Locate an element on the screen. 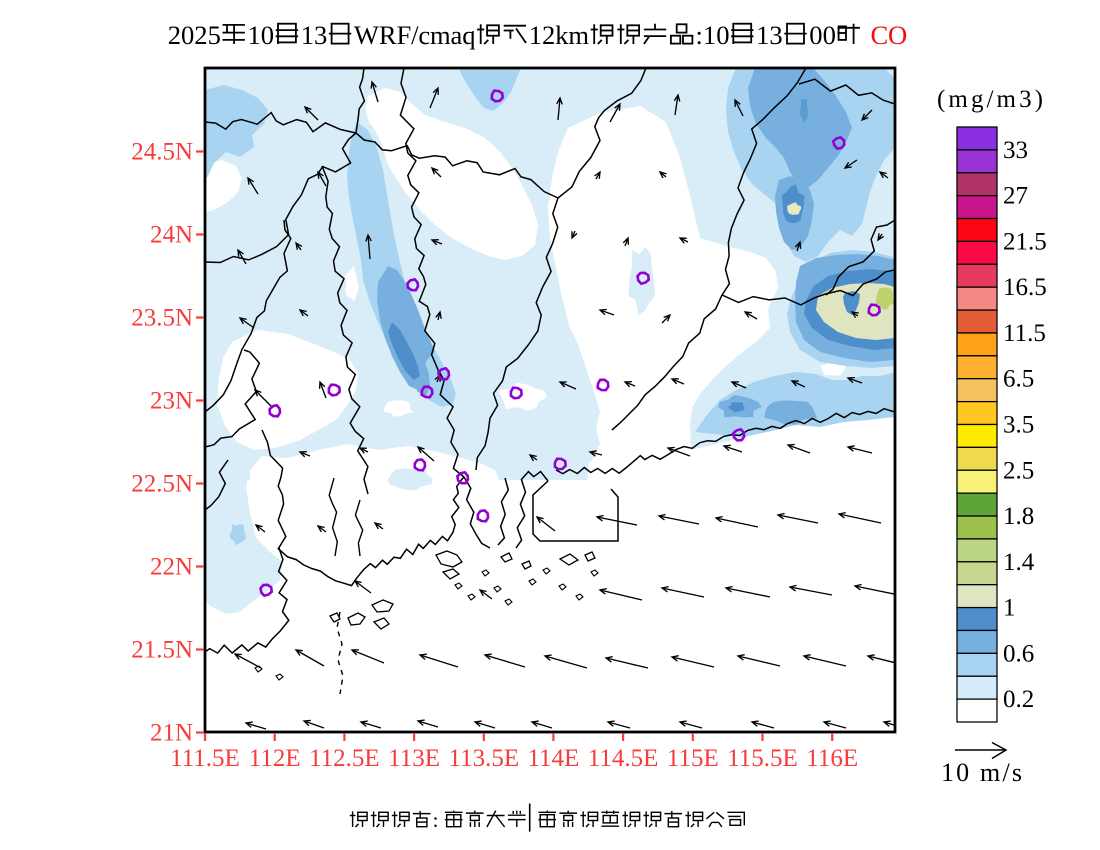 This screenshot has width=1100, height=850. svg-text: 24.5N is located at coordinates (162, 152).